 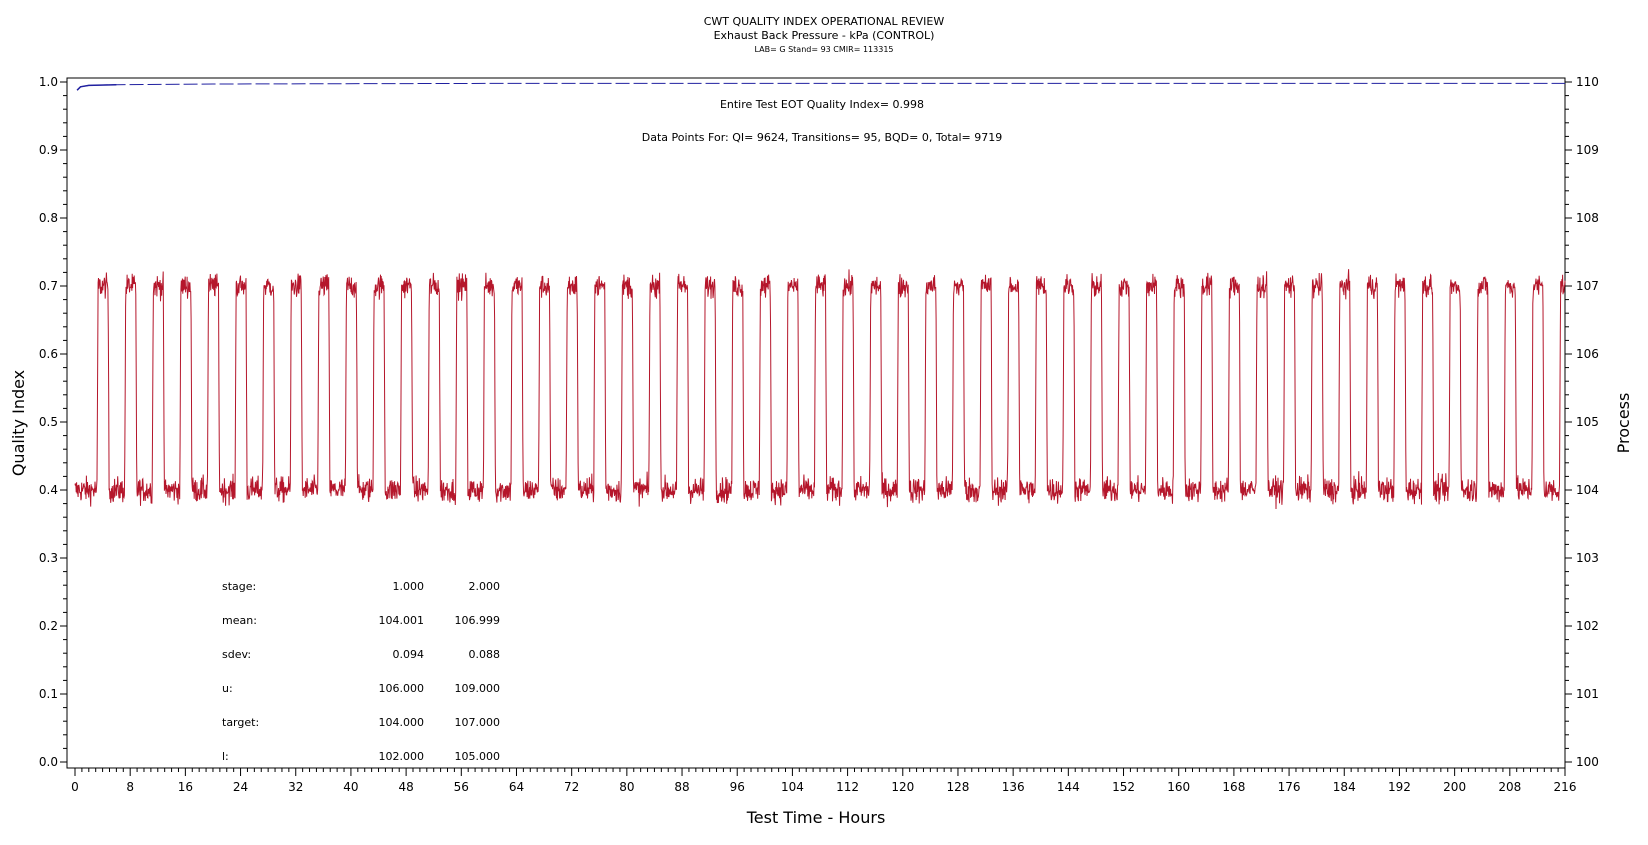 What do you see at coordinates (48, 150) in the screenshot?
I see `y-left-tick-label: 0.9` at bounding box center [48, 150].